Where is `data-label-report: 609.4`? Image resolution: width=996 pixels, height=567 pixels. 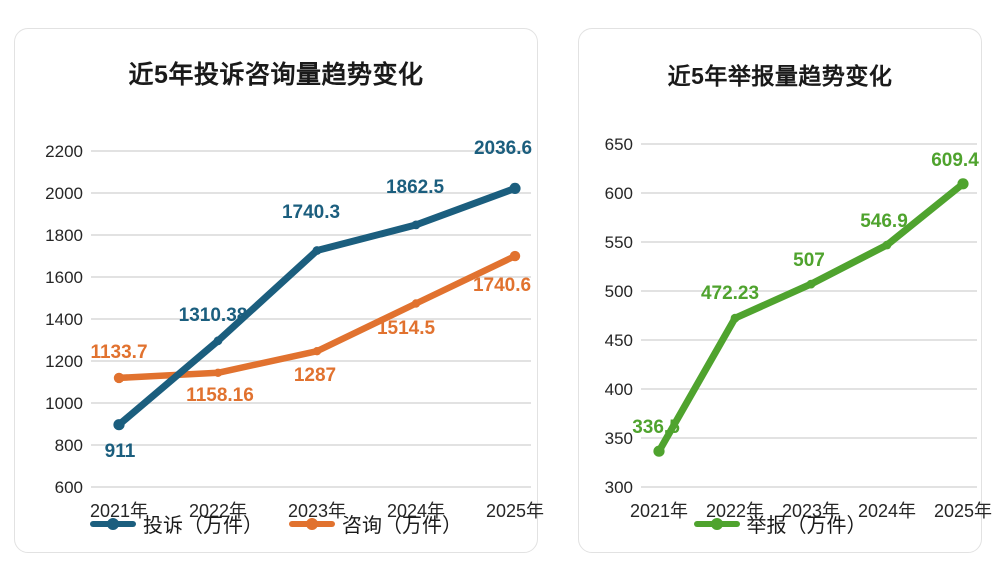
data-label-report: 609.4 is located at coordinates (955, 160).